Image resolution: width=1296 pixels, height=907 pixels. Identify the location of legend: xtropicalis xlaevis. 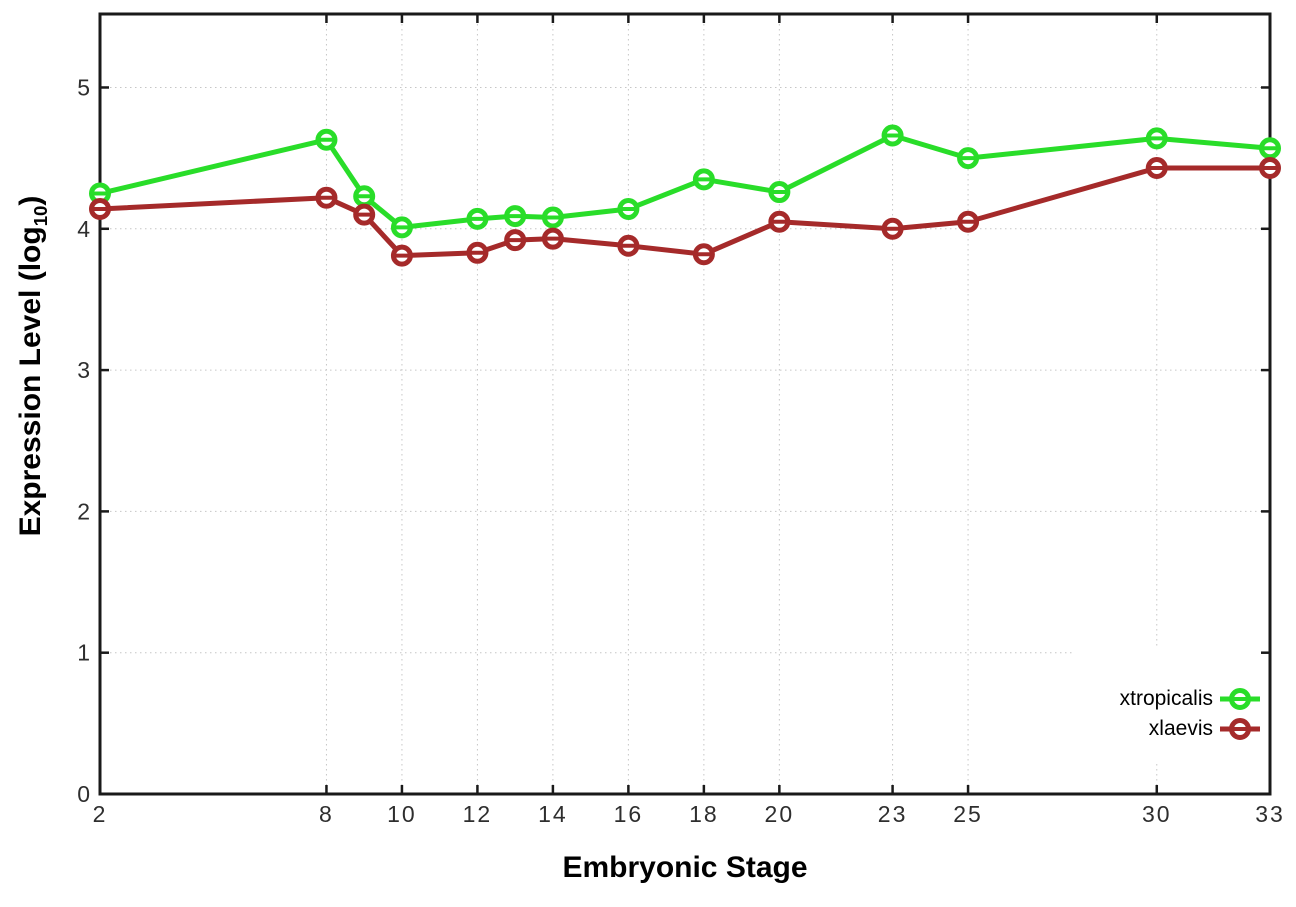
(1190, 714).